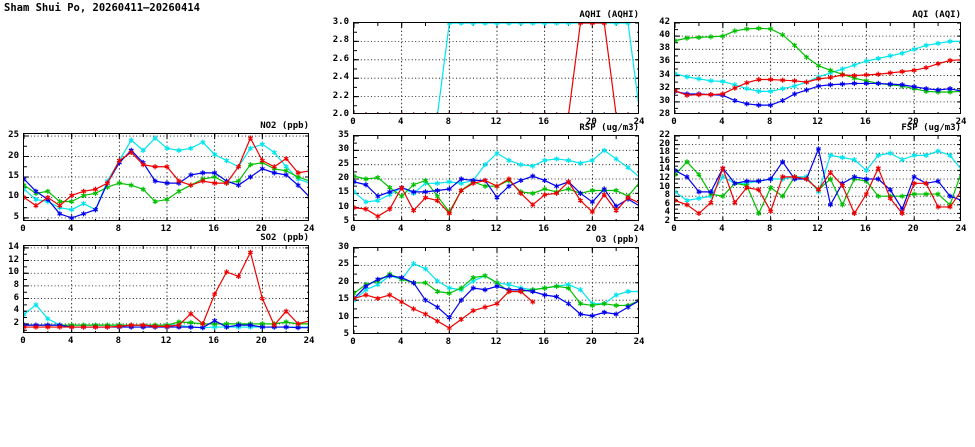 This screenshot has height=447, width=975. Describe the element at coordinates (353, 122) in the screenshot. I see `x-tick-label-aqhi-0: 0` at that location.